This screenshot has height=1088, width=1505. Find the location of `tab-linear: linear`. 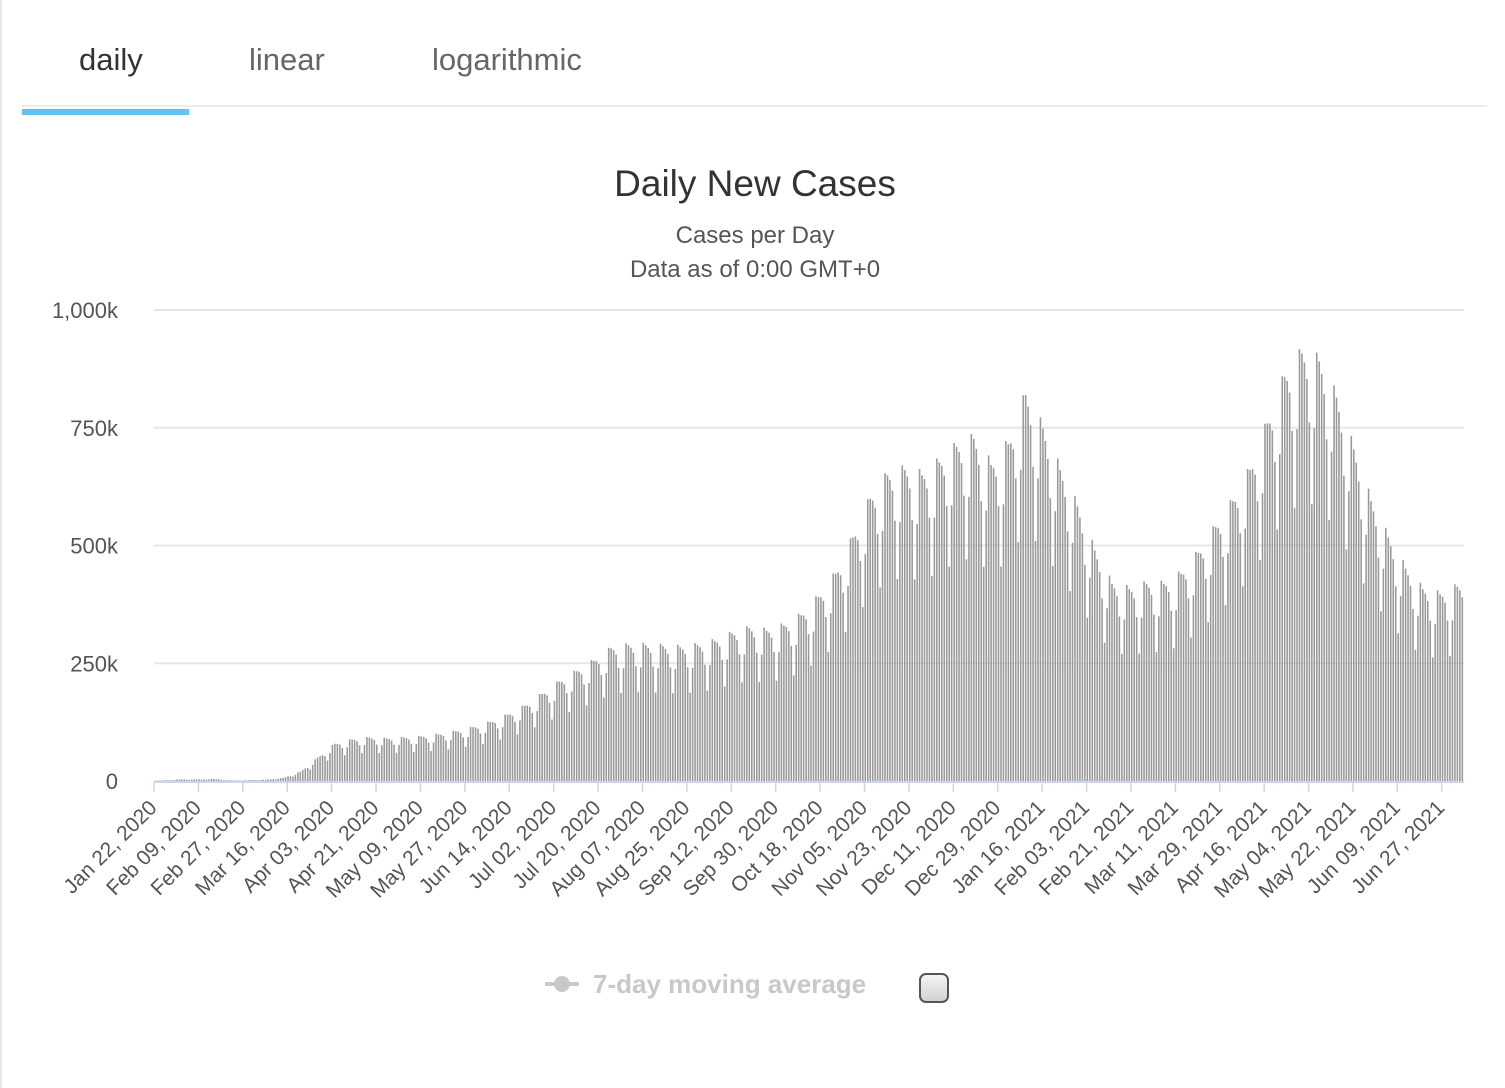

tab-linear: linear is located at coordinates (287, 59).